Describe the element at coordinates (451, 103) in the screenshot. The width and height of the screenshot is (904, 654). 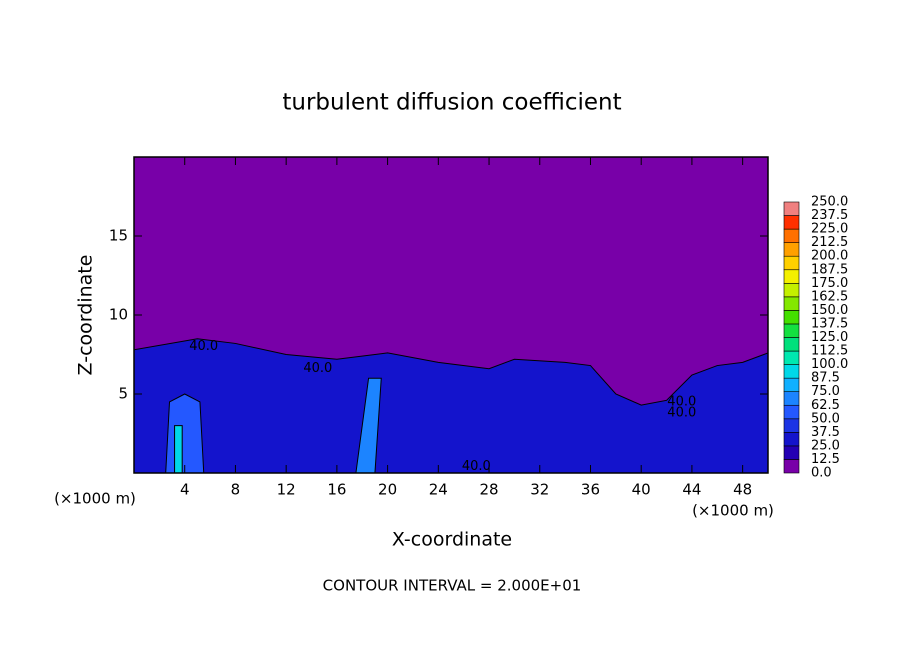
I see `chart-title: turbulent diffusion coefficient` at that location.